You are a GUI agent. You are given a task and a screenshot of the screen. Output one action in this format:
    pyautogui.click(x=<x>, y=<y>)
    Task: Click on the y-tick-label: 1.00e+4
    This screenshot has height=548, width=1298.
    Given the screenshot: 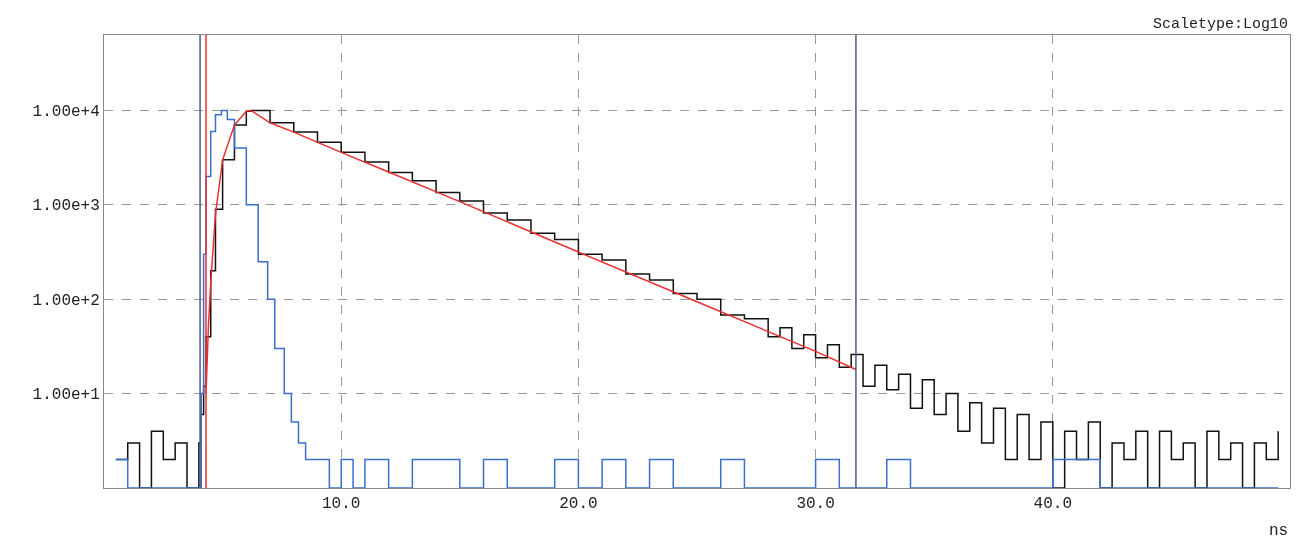 What is the action you would take?
    pyautogui.click(x=66, y=112)
    